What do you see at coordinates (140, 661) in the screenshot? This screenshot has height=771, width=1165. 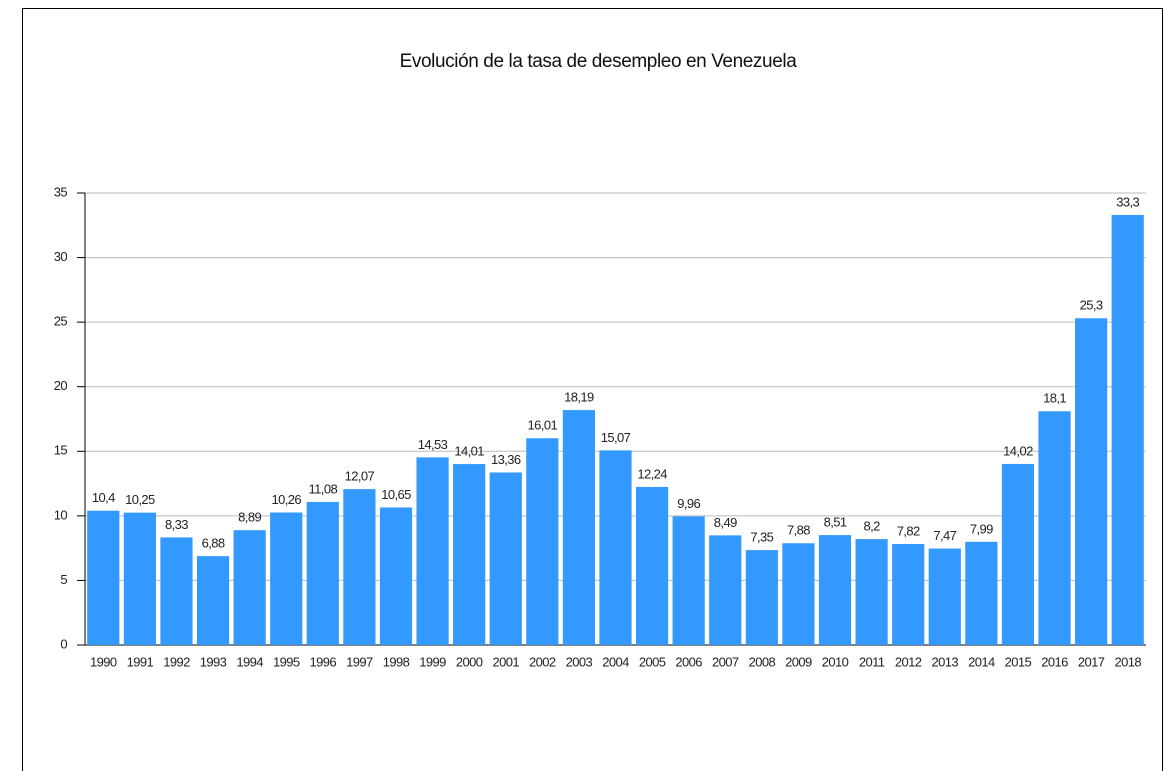 I see `x-tick-label: 1991` at bounding box center [140, 661].